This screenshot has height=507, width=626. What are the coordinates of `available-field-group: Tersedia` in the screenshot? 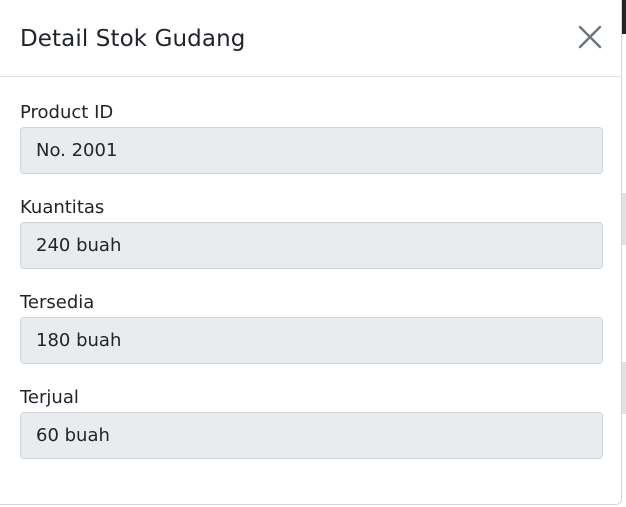 It's located at (311, 328).